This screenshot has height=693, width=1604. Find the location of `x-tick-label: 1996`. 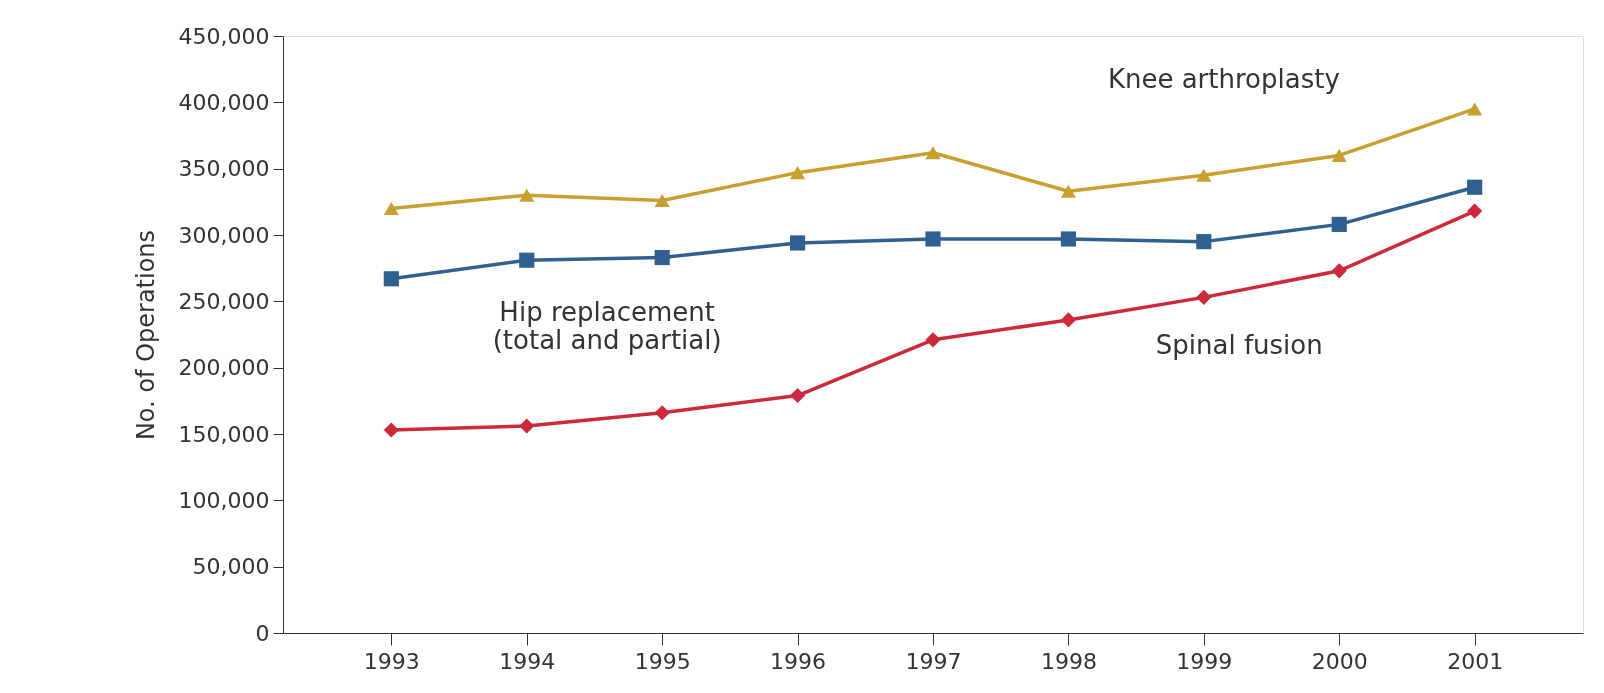

x-tick-label: 1996 is located at coordinates (798, 661).